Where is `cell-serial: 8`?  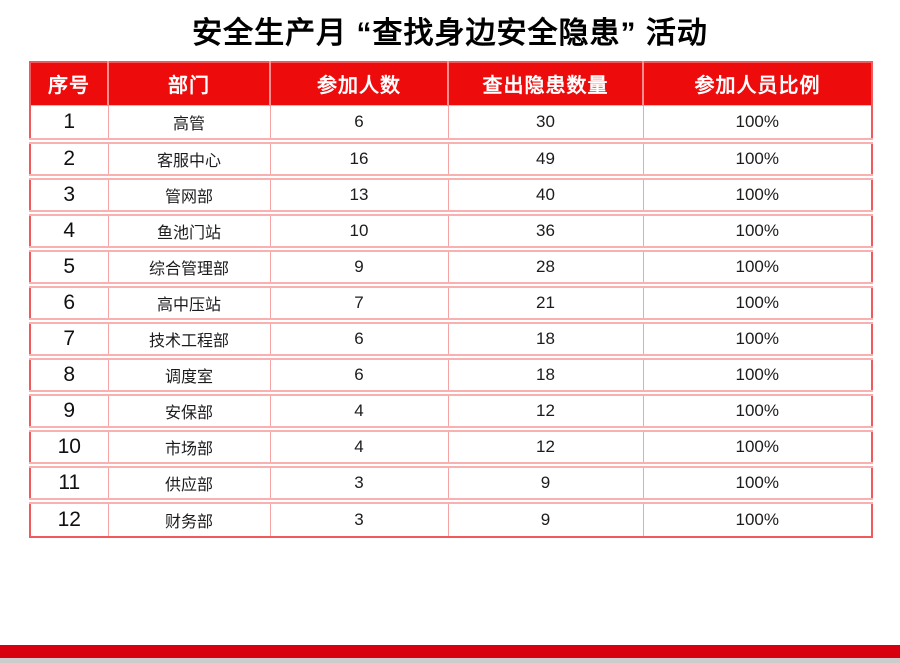
cell-serial: 8 is located at coordinates (69, 376).